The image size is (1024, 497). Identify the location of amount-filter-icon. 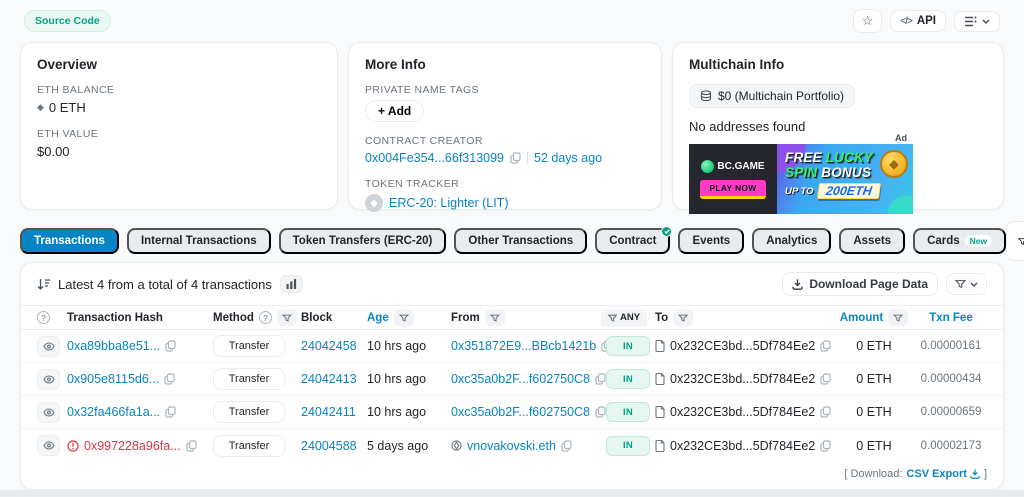
(898, 317).